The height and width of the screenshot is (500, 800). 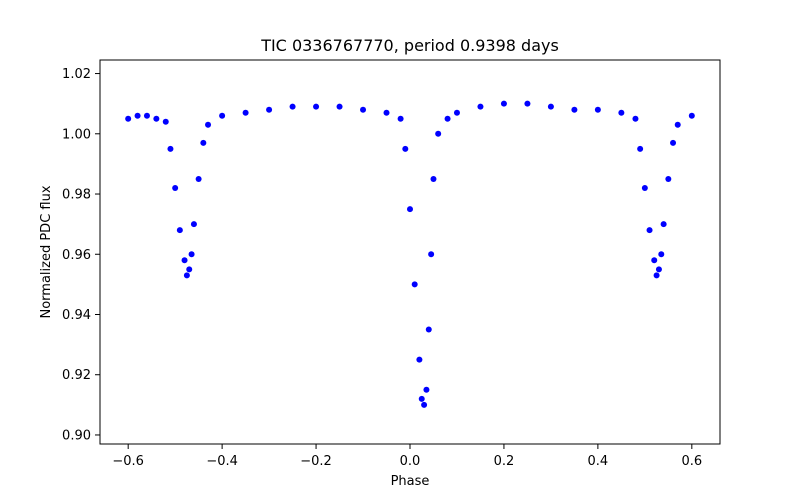 I want to click on x-tick-label: −0.6, so click(x=128, y=461).